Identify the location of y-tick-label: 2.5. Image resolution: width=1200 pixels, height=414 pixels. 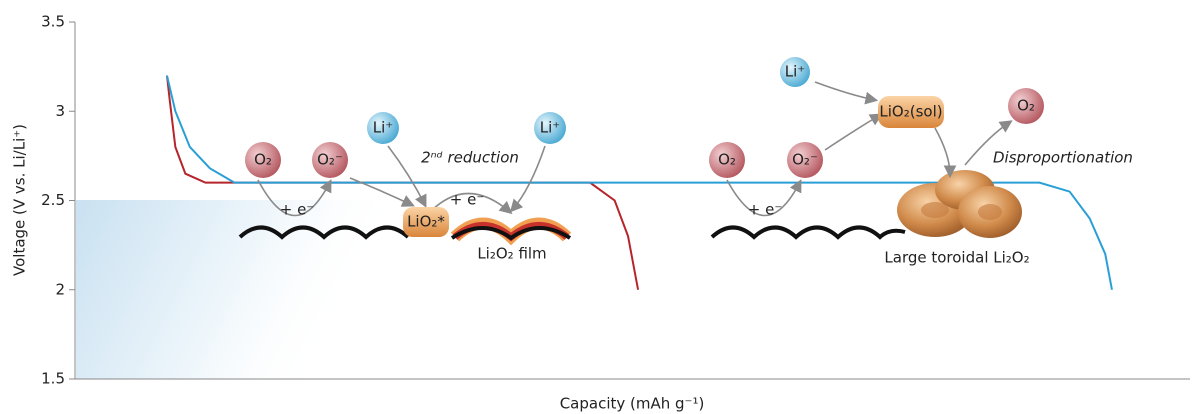
(53, 200).